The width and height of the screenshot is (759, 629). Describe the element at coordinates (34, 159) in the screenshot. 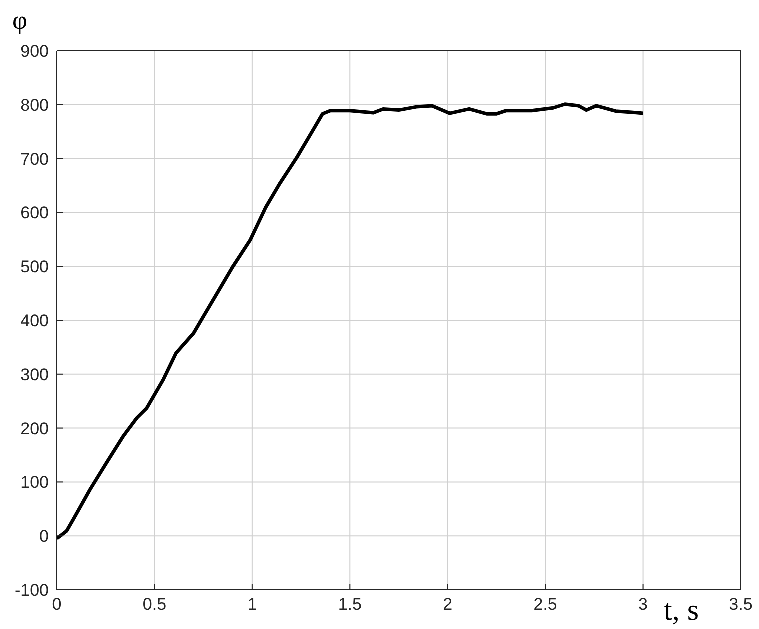

I see `y-tick-label: 700` at that location.